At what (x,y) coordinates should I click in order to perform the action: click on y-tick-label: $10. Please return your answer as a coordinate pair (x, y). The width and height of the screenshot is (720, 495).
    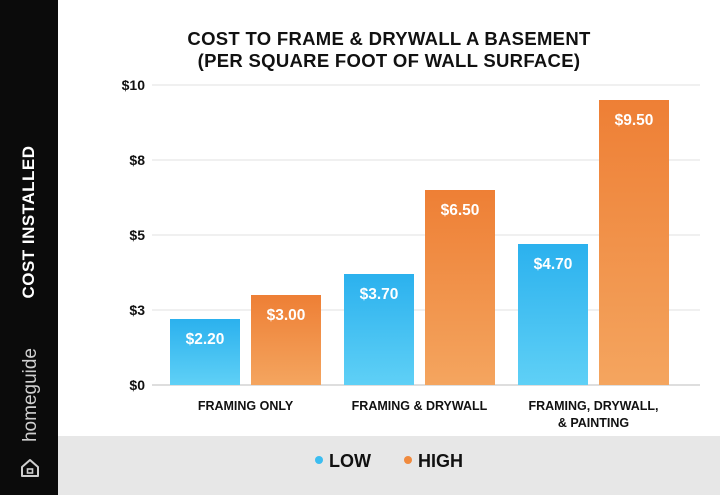
    Looking at the image, I should click on (134, 85).